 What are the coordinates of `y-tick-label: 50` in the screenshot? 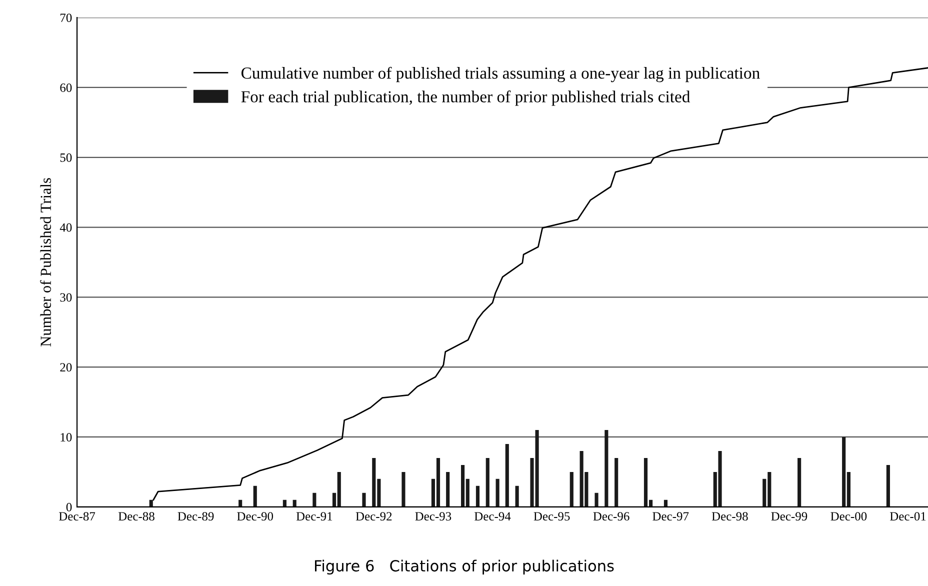 It's located at (66, 157).